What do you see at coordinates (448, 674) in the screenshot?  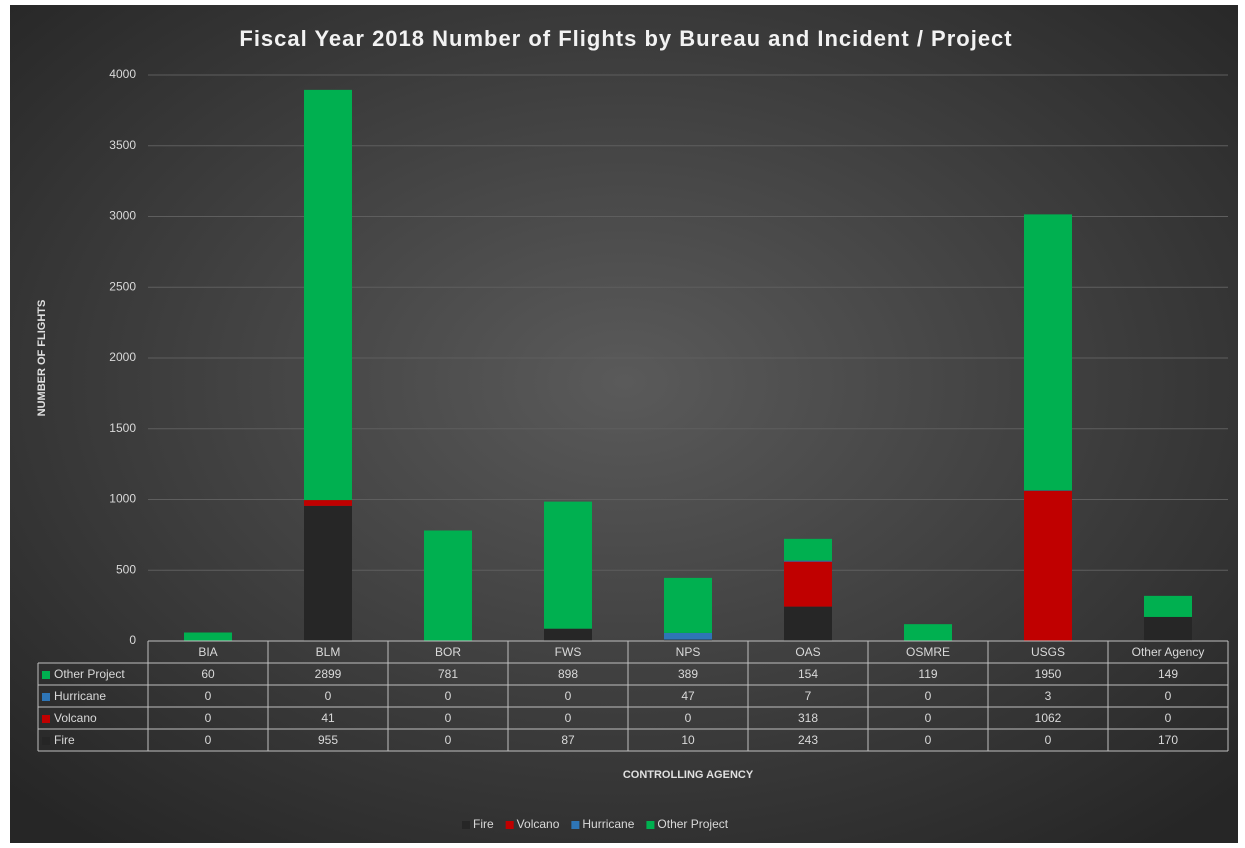 I see `table-value: 781` at bounding box center [448, 674].